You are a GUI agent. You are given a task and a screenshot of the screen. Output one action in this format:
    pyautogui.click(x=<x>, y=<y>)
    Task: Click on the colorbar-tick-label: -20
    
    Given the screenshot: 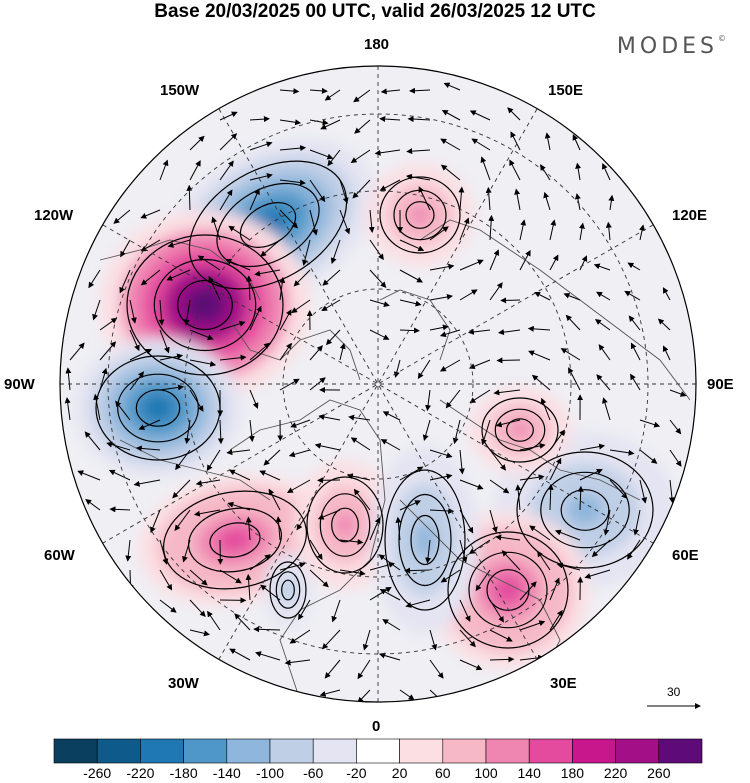 What is the action you would take?
    pyautogui.click(x=356, y=773)
    